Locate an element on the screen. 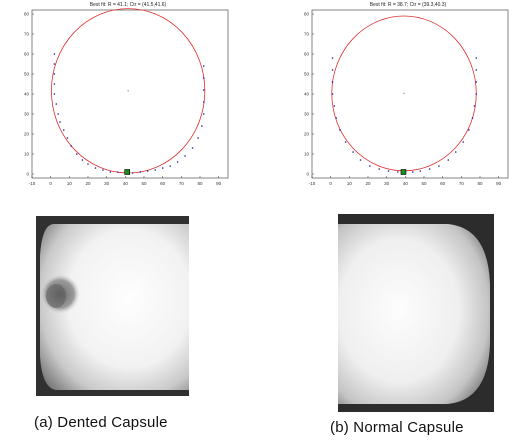 This screenshot has width=525, height=443. plot-title-a: Best fit: R = 41.1; Ctr = (41.5,41.6) is located at coordinates (128, 5).